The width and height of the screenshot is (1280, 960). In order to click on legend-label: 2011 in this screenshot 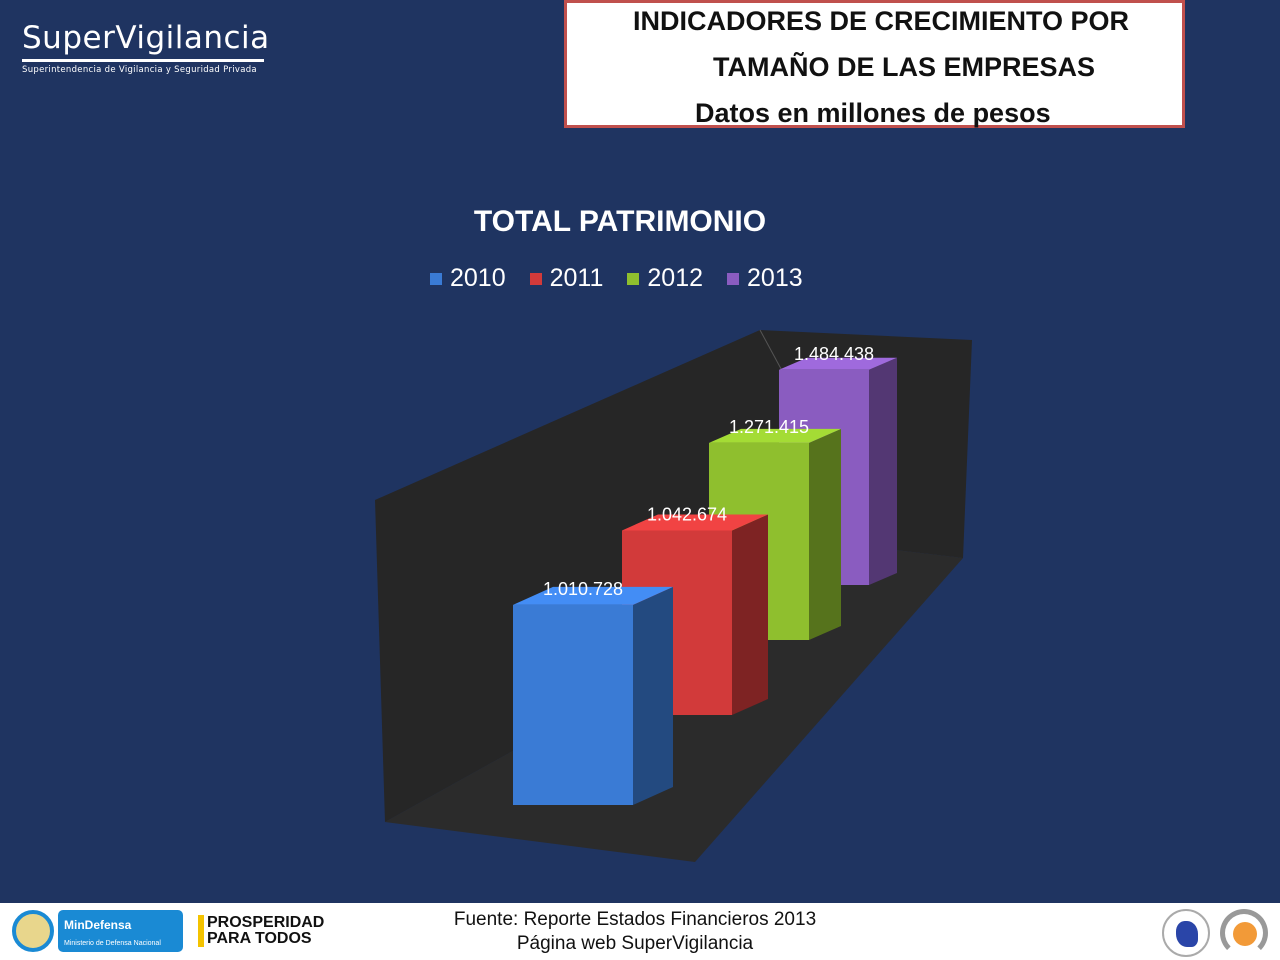, I will do `click(576, 278)`.